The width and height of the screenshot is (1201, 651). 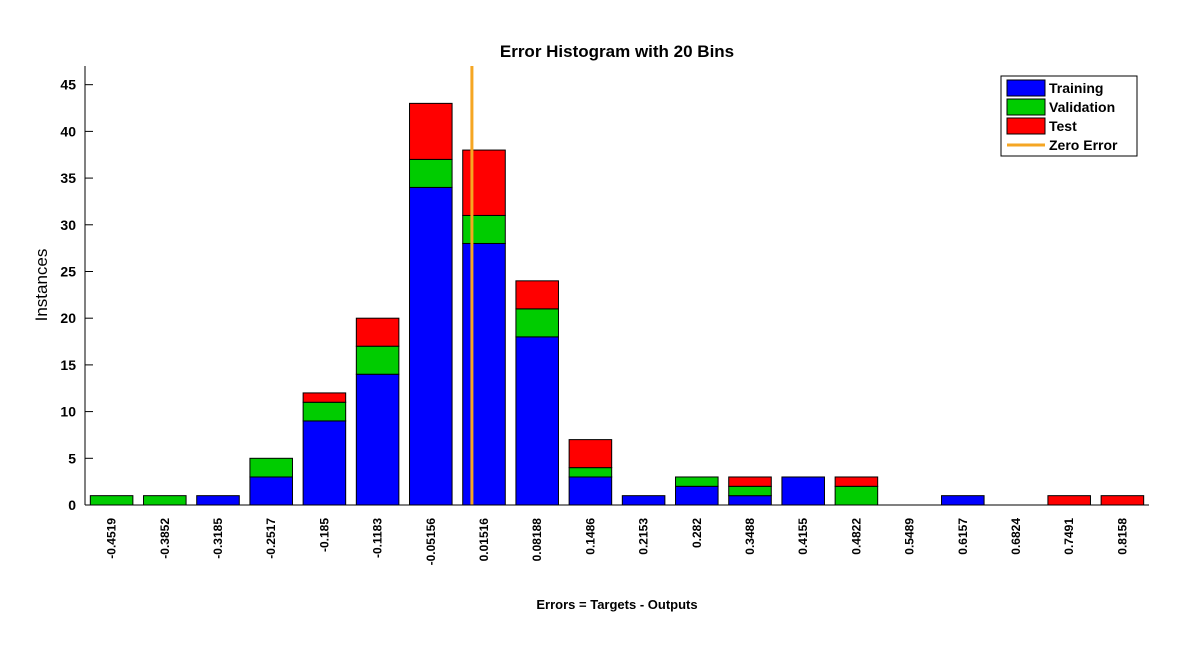 I want to click on x-tick-label: -0.05156, so click(x=431, y=542).